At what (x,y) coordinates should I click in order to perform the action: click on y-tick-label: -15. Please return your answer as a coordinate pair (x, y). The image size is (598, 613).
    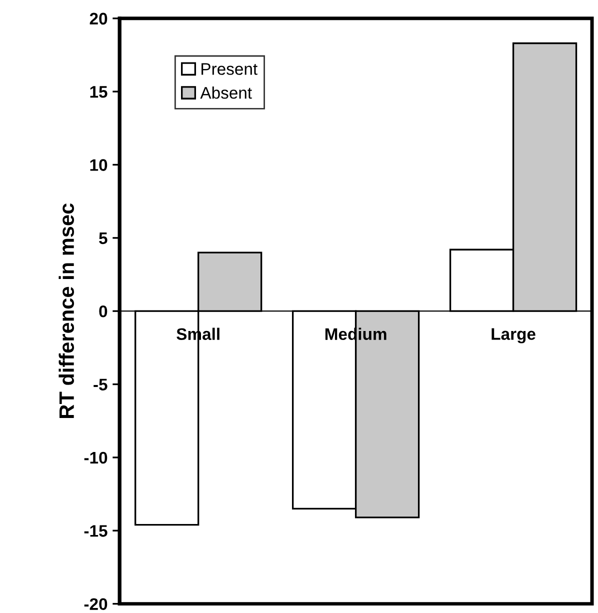
    Looking at the image, I should click on (96, 531).